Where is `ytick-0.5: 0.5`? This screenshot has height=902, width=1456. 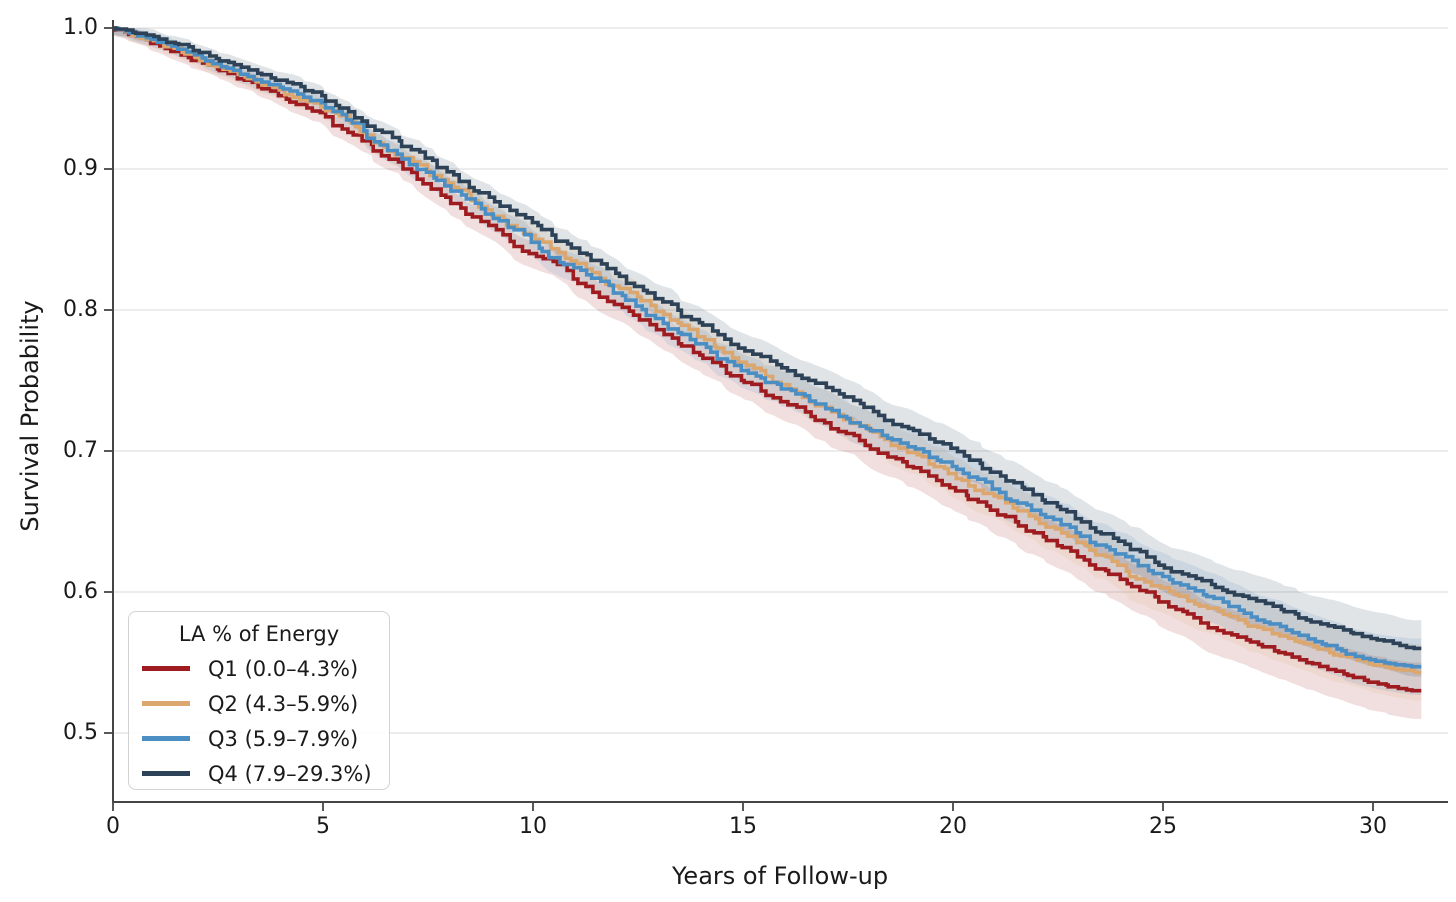
ytick-0.5: 0.5 is located at coordinates (80, 732).